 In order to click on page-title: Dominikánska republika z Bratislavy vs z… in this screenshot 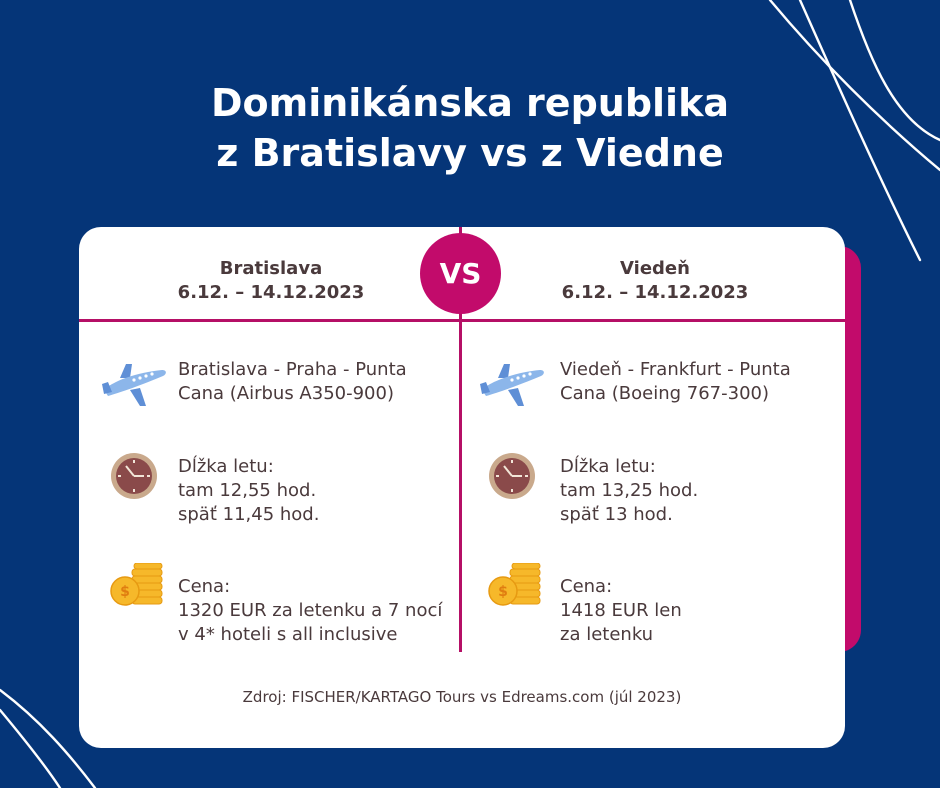, I will do `click(470, 128)`.